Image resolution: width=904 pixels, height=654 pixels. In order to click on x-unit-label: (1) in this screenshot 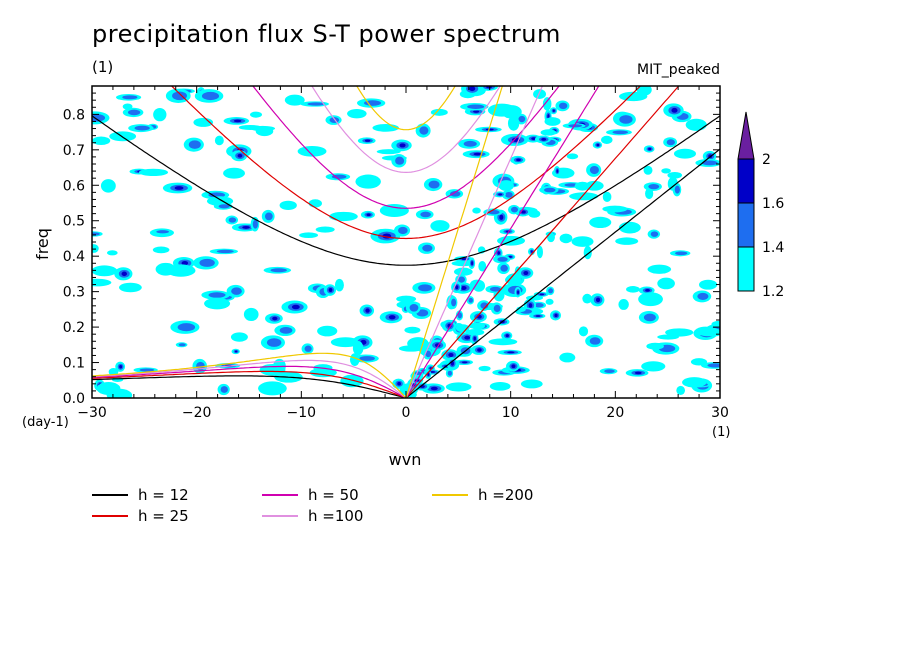, I will do `click(721, 432)`.